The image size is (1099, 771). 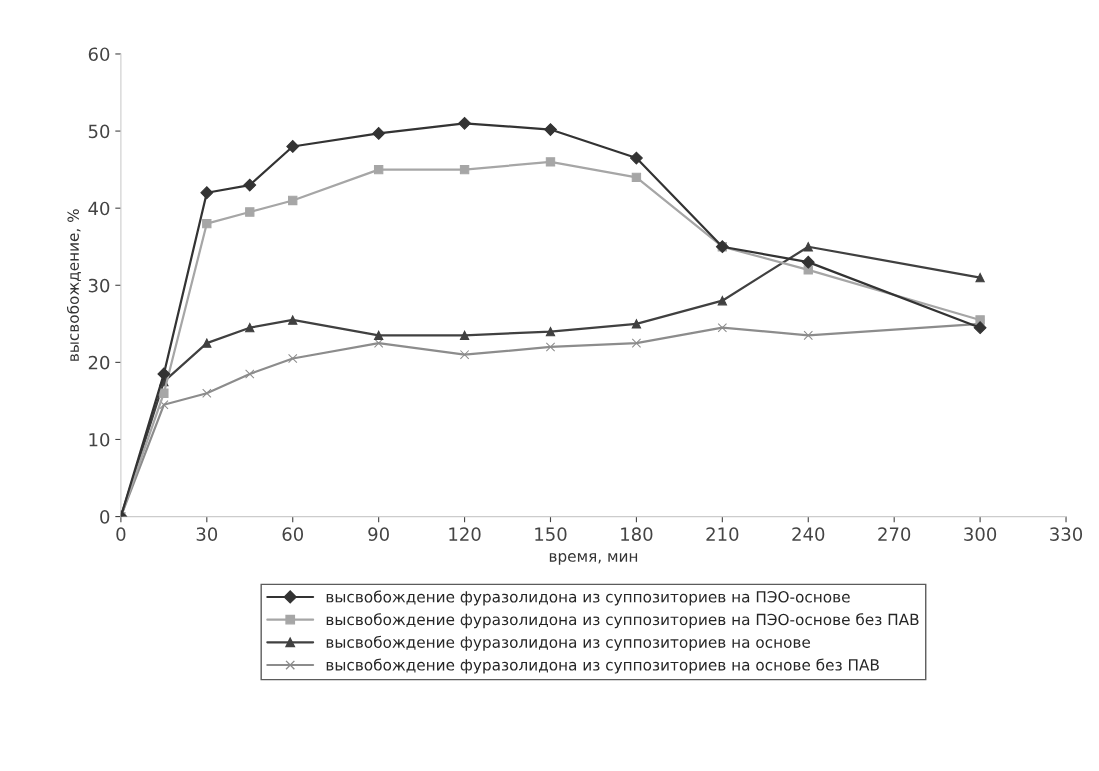 What do you see at coordinates (99, 362) in the screenshot?
I see `y-tick-label: 20` at bounding box center [99, 362].